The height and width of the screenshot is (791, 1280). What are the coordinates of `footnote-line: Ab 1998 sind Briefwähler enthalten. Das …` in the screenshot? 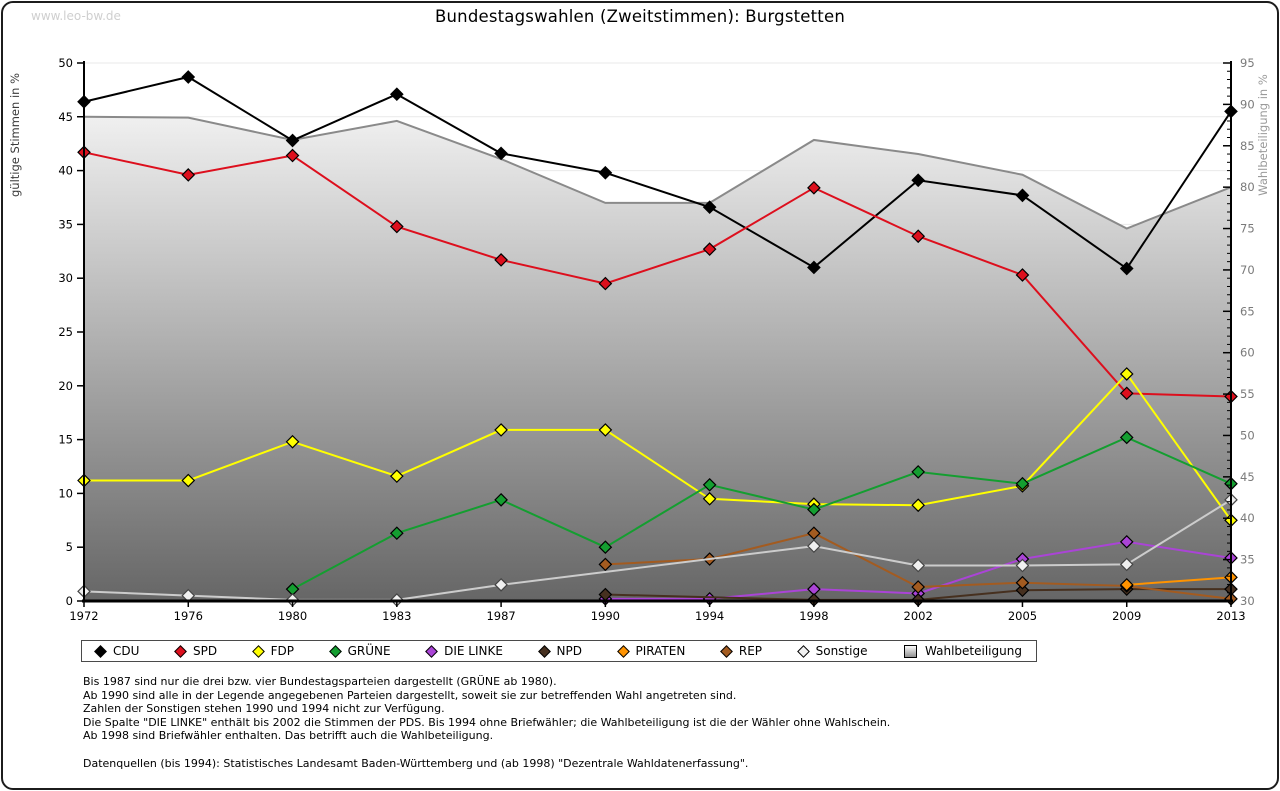 It's located at (288, 735).